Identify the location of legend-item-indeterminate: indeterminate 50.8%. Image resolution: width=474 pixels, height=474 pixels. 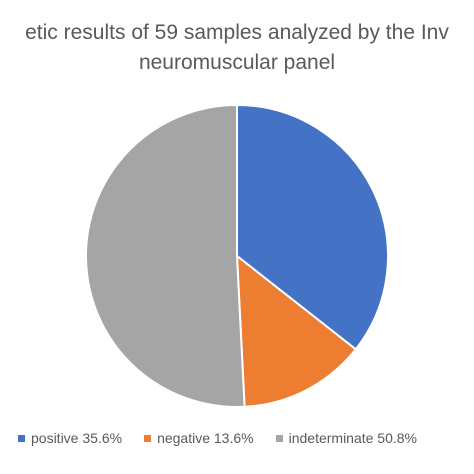
(346, 438).